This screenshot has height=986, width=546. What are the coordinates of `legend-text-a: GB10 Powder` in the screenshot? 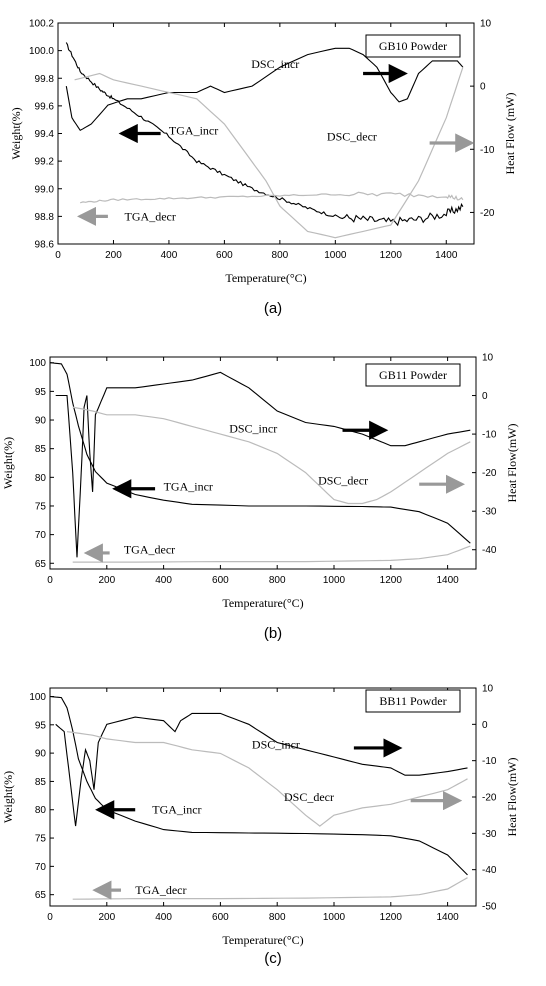 It's located at (413, 46).